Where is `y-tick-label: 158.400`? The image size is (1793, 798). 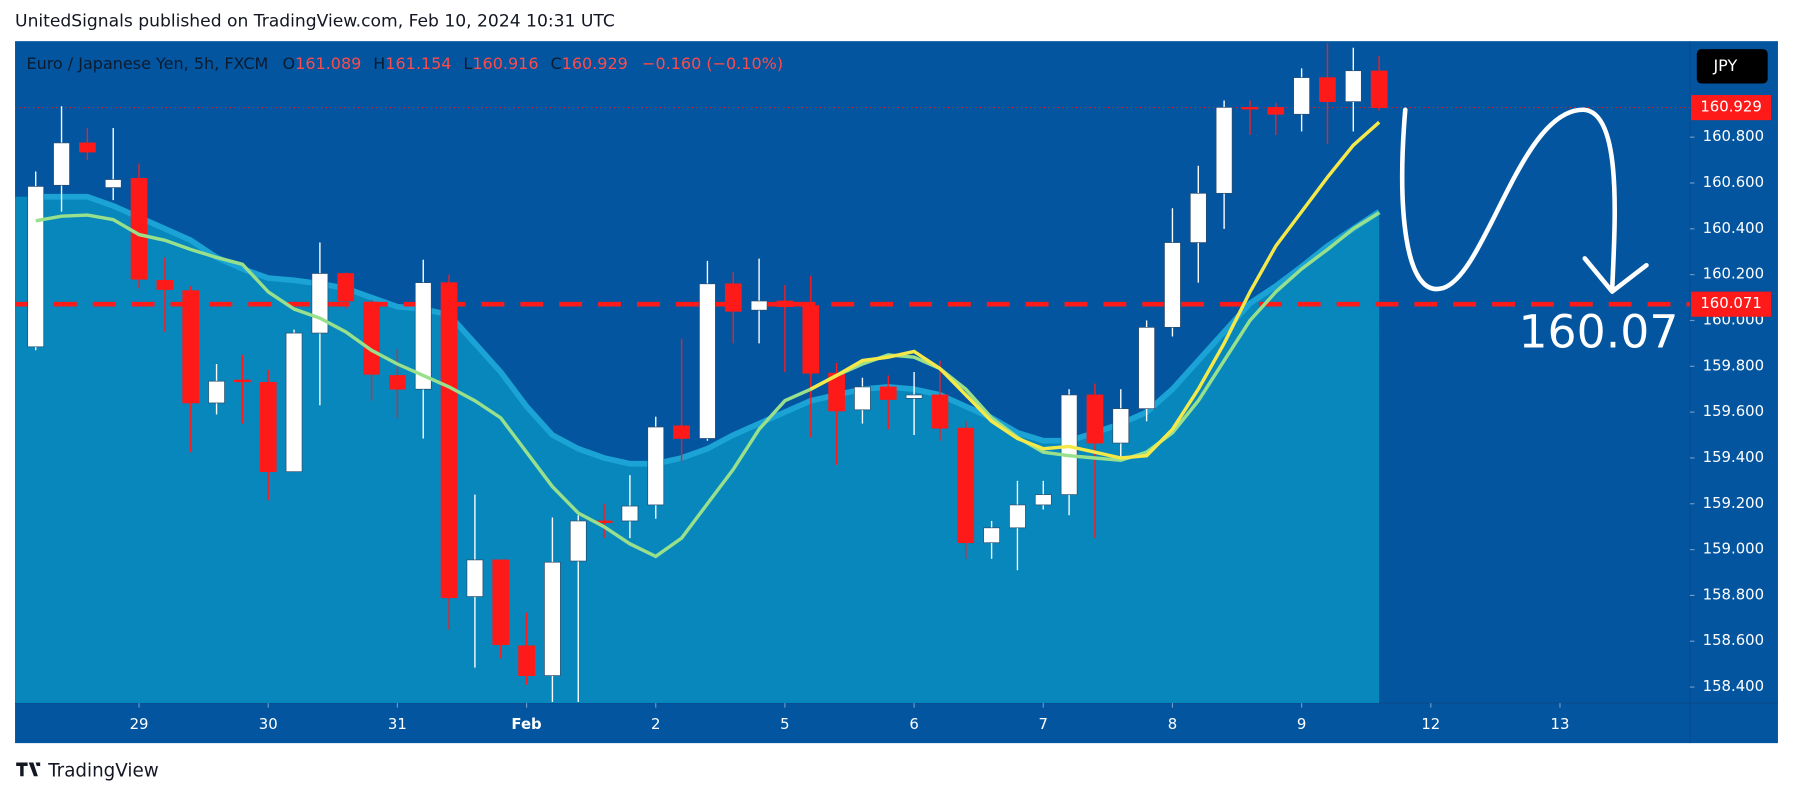 y-tick-label: 158.400 is located at coordinates (1733, 686).